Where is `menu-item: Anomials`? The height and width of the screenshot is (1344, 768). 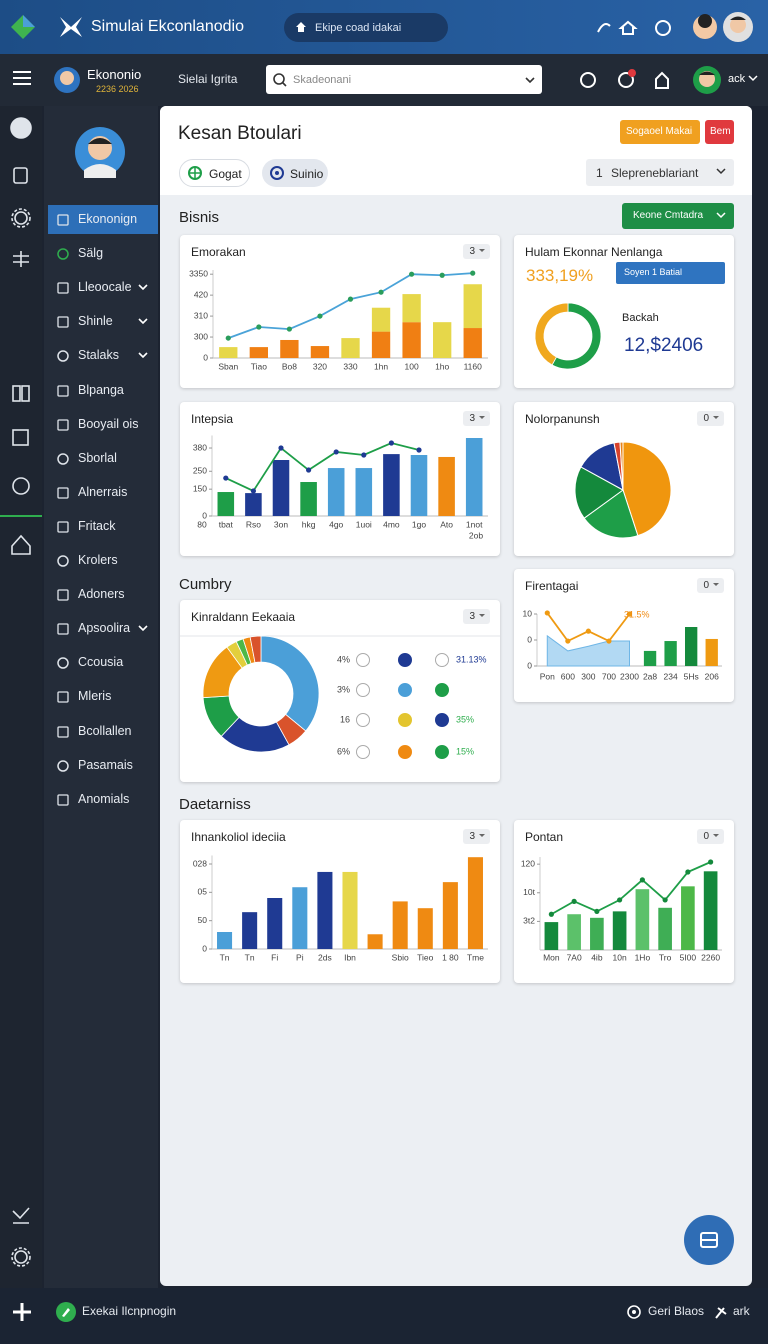
menu-item: Anomials is located at coordinates (103, 799).